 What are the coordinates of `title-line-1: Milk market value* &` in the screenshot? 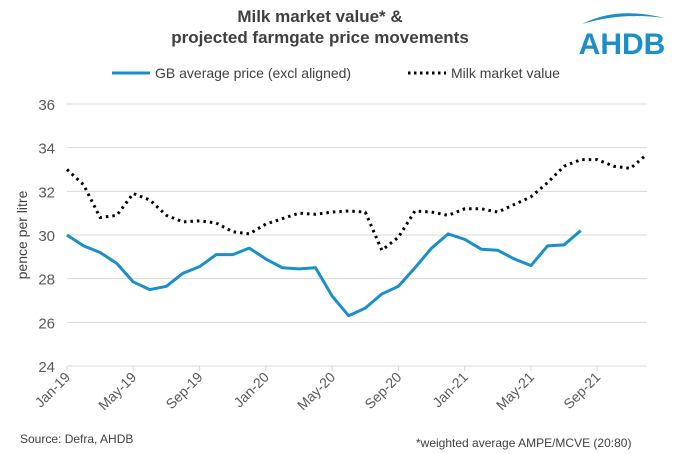 It's located at (320, 16).